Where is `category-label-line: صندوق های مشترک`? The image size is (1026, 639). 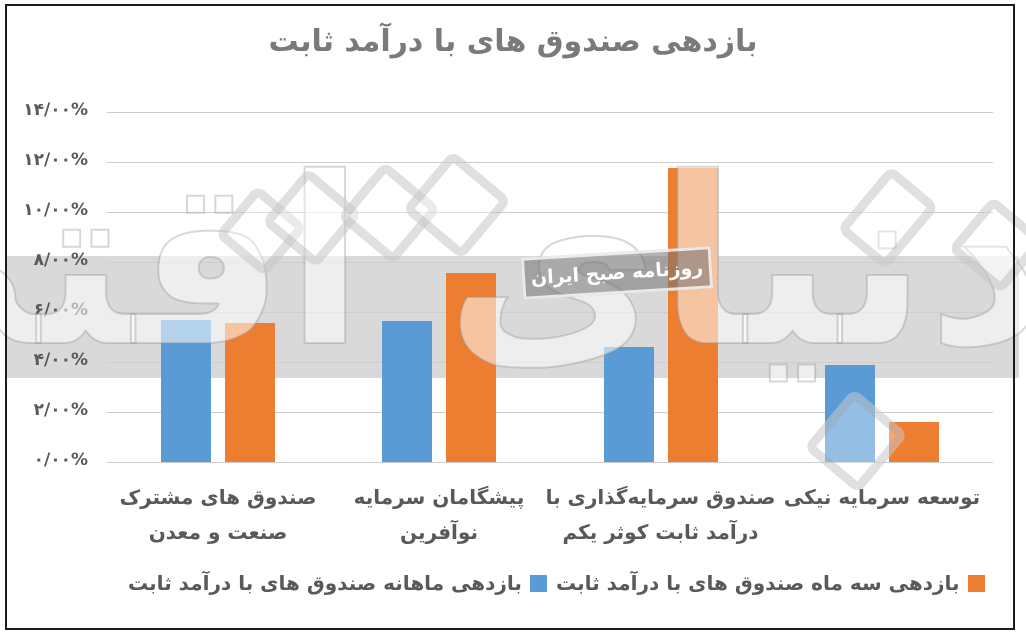
category-label-line: صندوق های مشترک is located at coordinates (218, 497).